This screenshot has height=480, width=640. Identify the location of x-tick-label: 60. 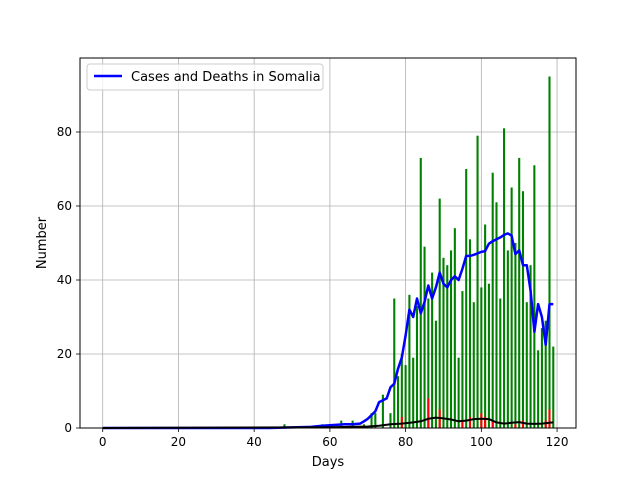
(329, 442).